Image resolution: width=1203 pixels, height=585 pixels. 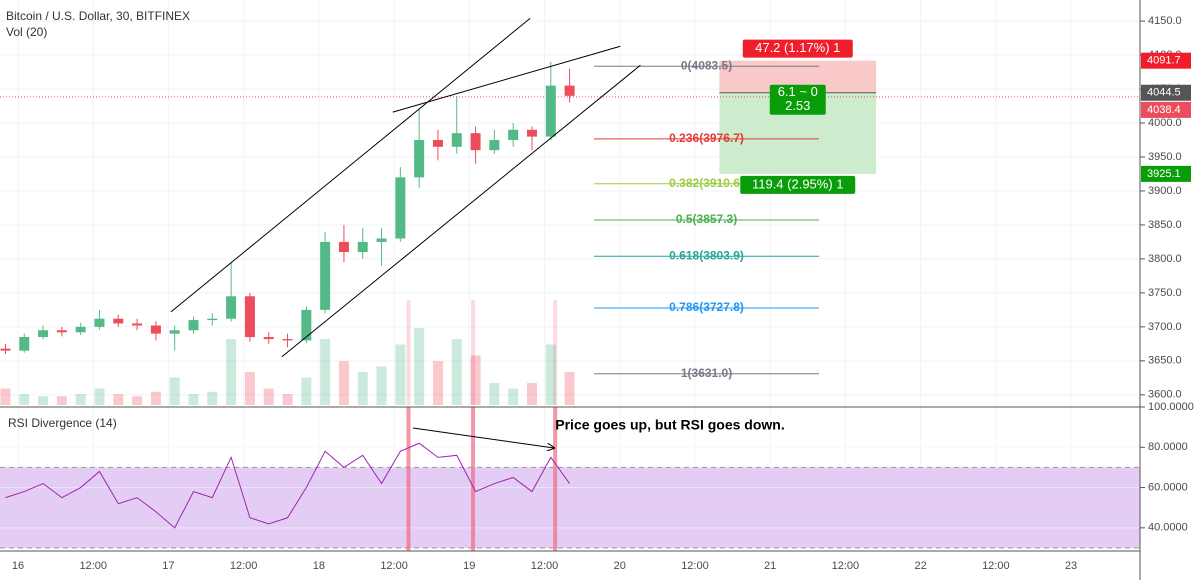 What do you see at coordinates (1168, 487) in the screenshot?
I see `rsi-tick-label: 60.0000` at bounding box center [1168, 487].